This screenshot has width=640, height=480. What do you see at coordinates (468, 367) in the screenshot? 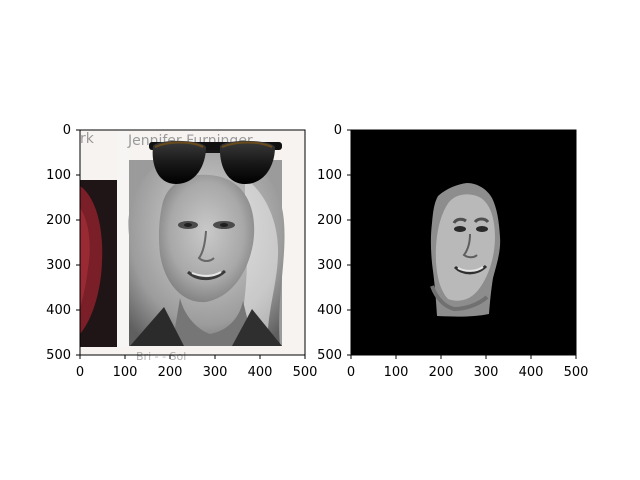
I see `right-x-axis: 0 100 200 300 400 500` at bounding box center [468, 367].